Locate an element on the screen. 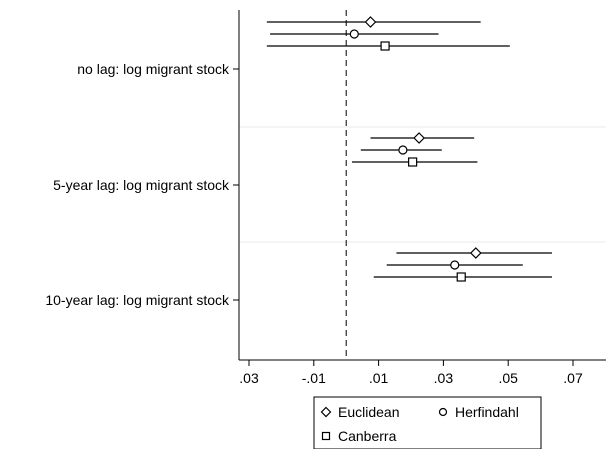 The width and height of the screenshot is (606, 449). legend-marker-square is located at coordinates (326, 436).